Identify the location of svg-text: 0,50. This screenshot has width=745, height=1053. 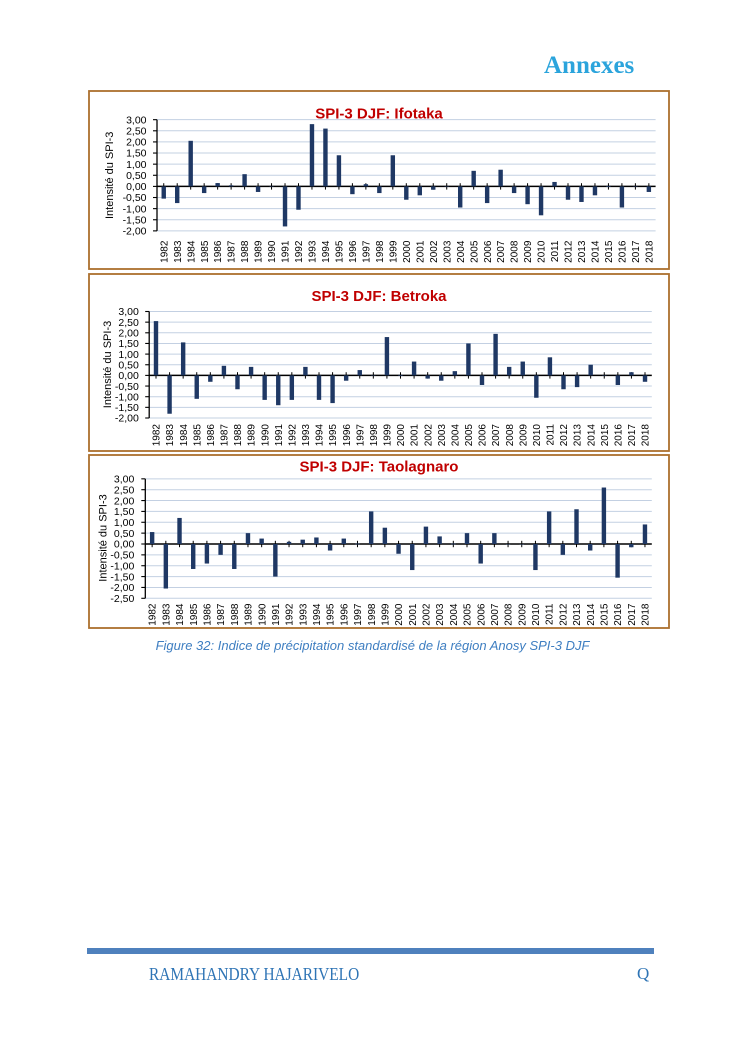
(124, 534).